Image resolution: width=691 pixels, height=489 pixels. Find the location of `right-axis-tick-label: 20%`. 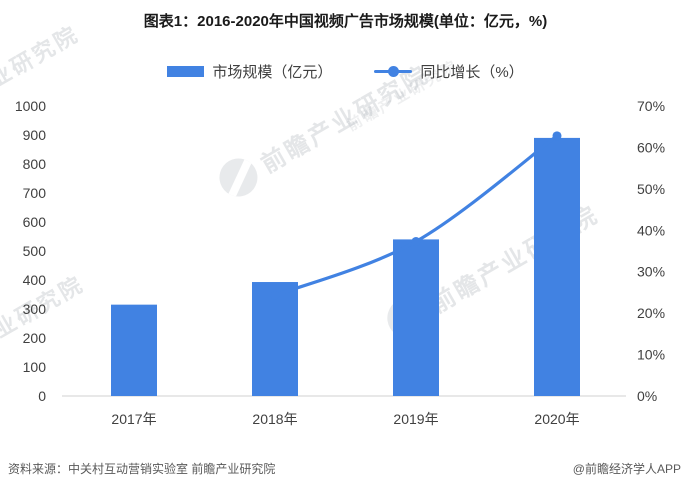

right-axis-tick-label: 20% is located at coordinates (651, 313).